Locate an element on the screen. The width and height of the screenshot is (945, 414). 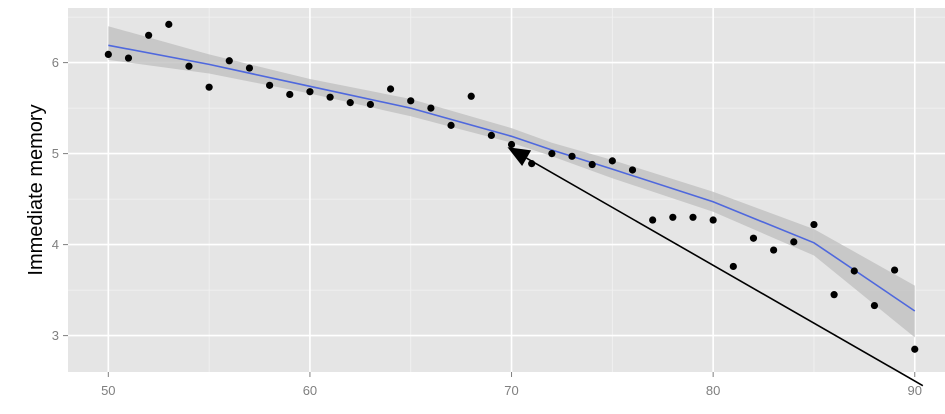
x-tick-label: 70 is located at coordinates (511, 390).